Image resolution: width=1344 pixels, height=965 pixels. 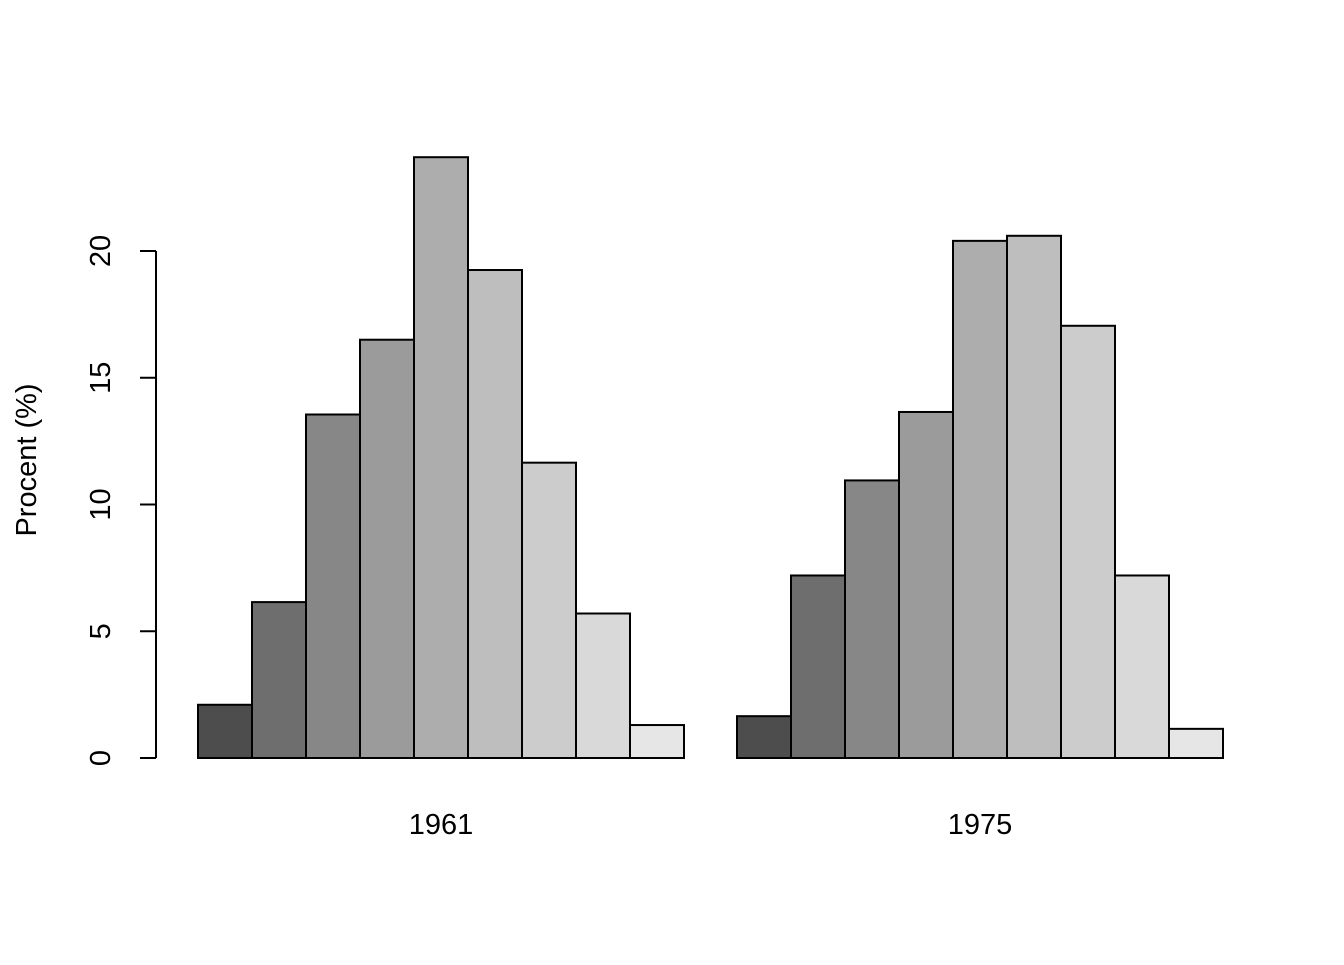 What do you see at coordinates (101, 758) in the screenshot?
I see `y-tick-label-0: 0` at bounding box center [101, 758].